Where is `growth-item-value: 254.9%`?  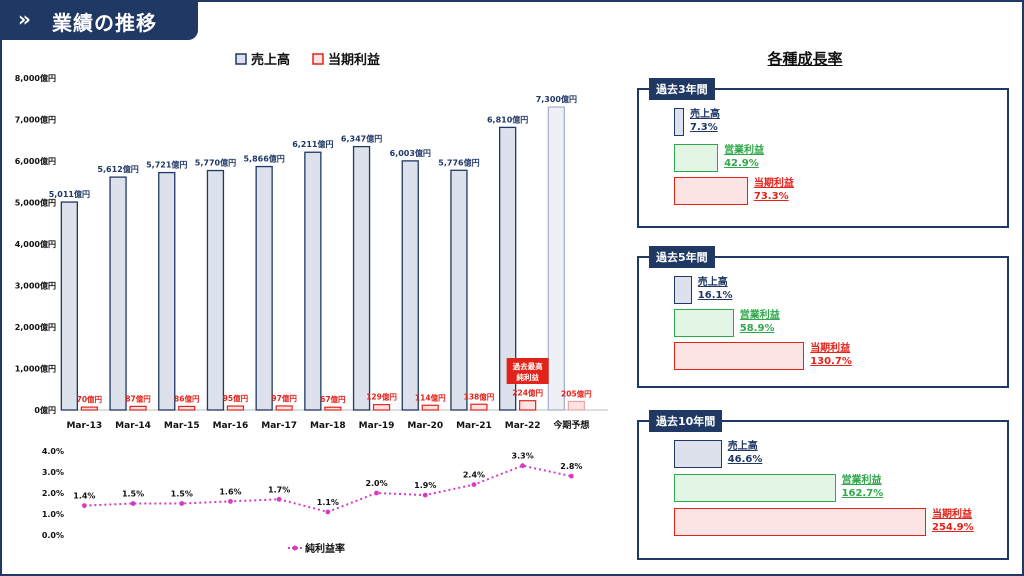 growth-item-value: 254.9% is located at coordinates (953, 527).